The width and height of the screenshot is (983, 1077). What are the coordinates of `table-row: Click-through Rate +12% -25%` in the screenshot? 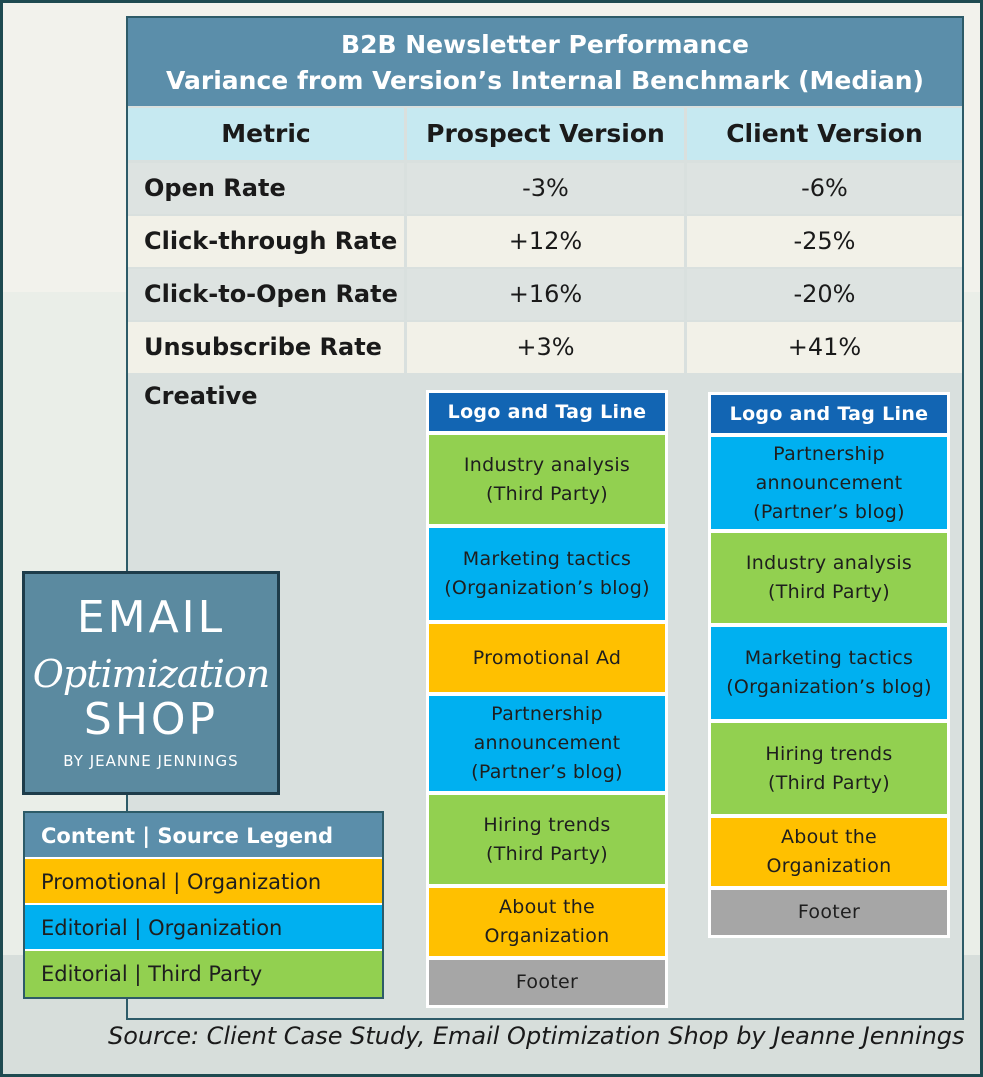 It's located at (545, 241).